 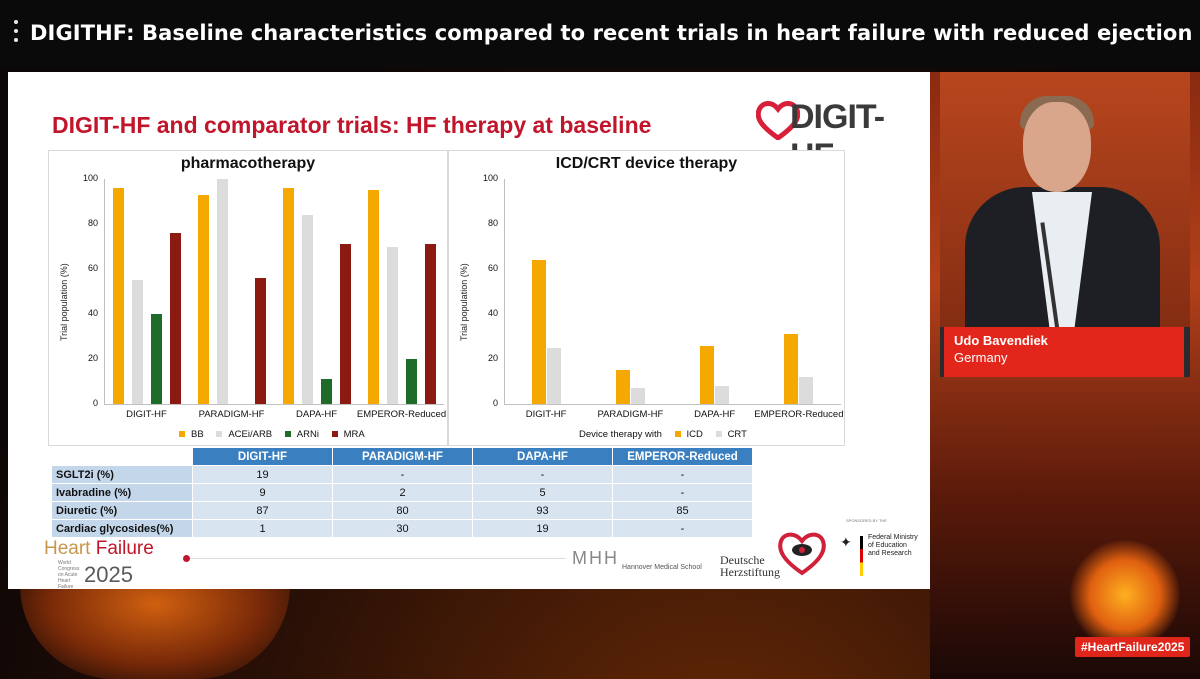 I want to click on bar-bb-emperor-reduced, so click(x=373, y=297).